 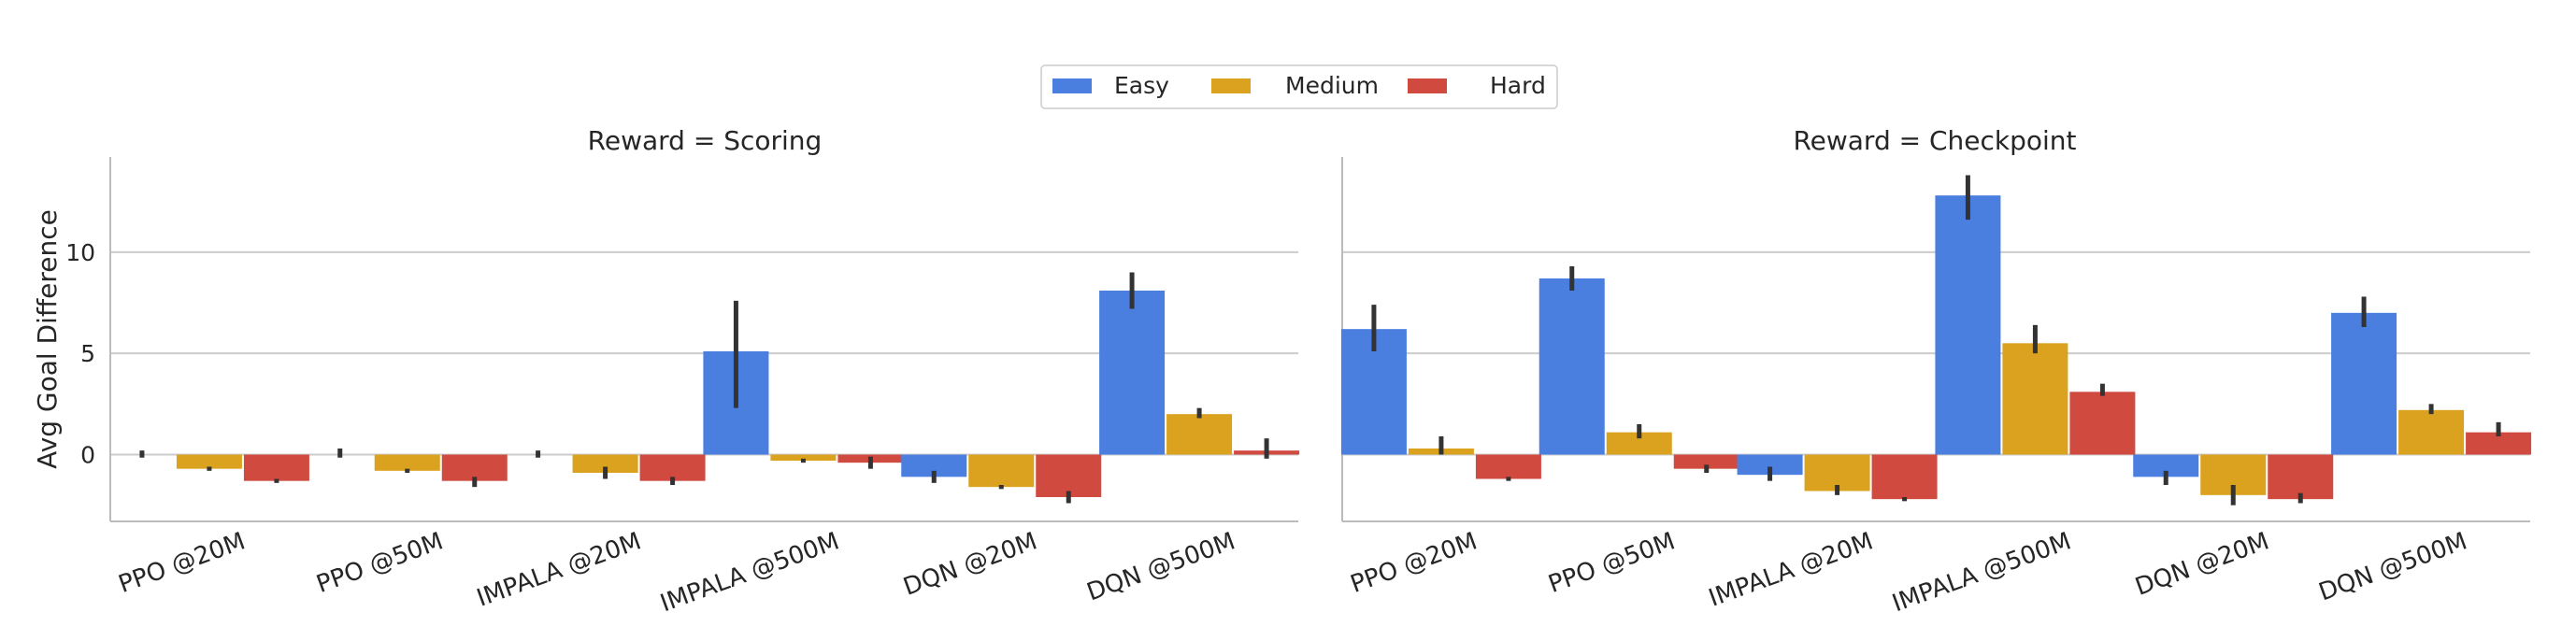 I want to click on legend: Easy Medium Hard, so click(x=1299, y=86).